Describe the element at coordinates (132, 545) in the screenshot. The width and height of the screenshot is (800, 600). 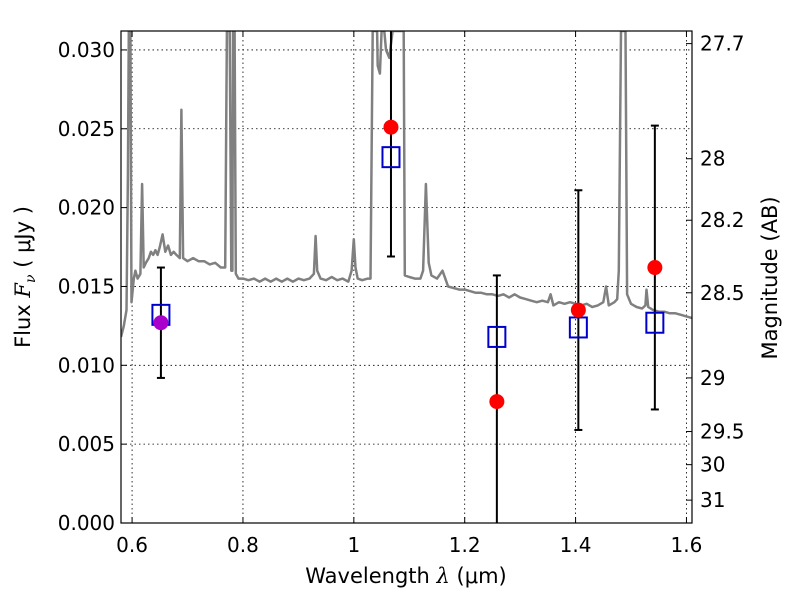
I see `x-tick-label: 0.6` at that location.